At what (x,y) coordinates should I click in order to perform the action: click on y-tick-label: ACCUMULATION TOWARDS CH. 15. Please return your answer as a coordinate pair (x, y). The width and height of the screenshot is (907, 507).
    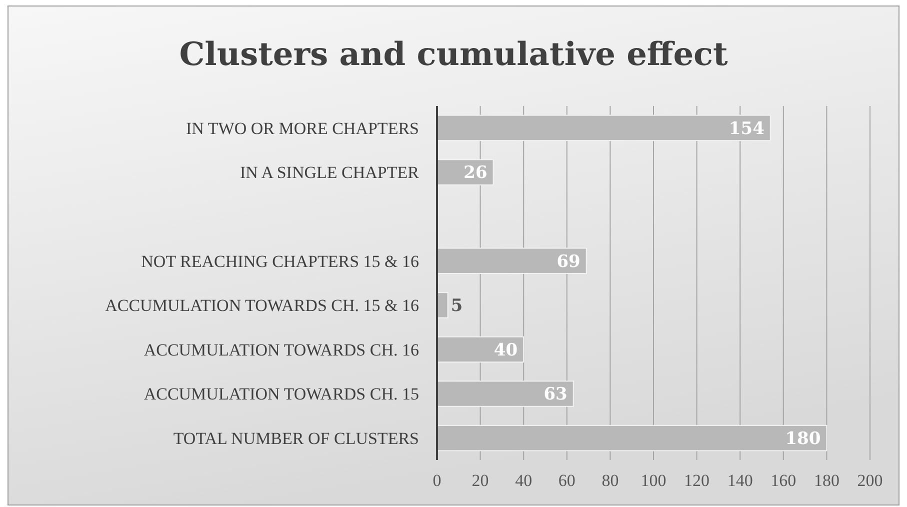
    Looking at the image, I should click on (281, 394).